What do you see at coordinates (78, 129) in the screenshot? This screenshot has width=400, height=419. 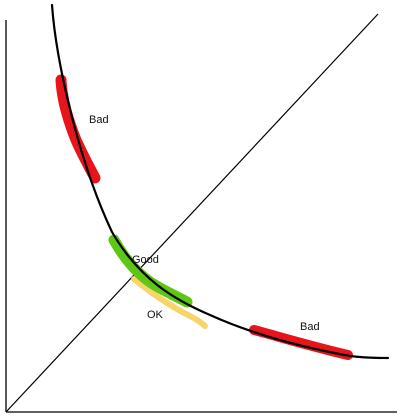 I see `bad-highlight-upper` at bounding box center [78, 129].